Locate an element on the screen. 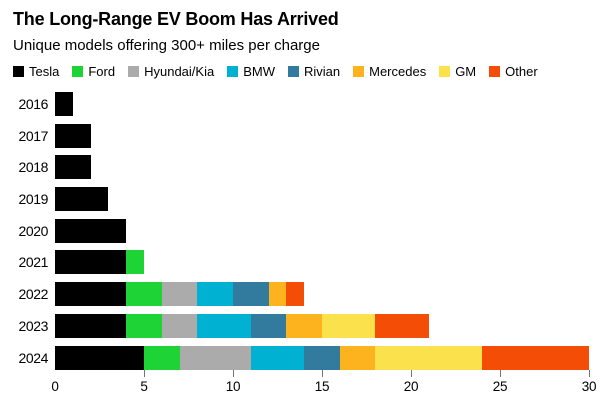 This screenshot has height=404, width=611. bar-row: 2016 is located at coordinates (305, 104).